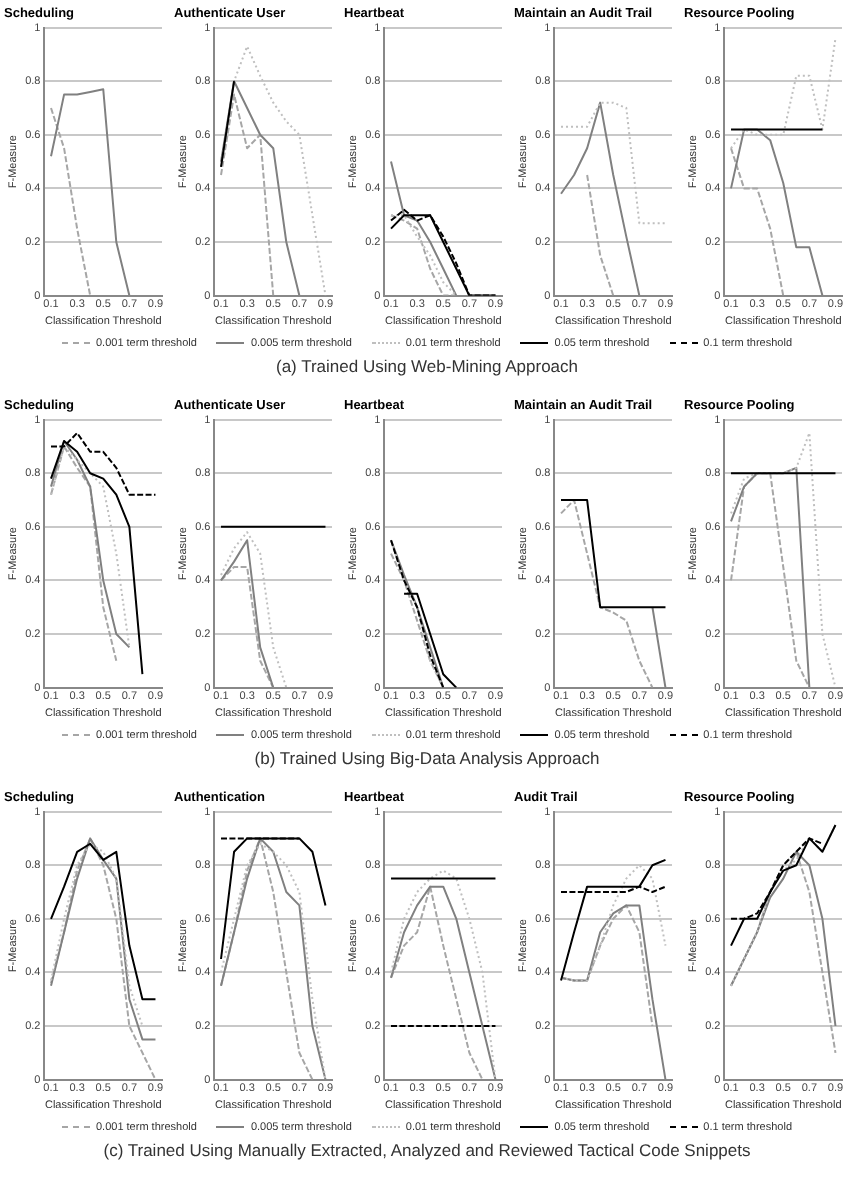 Image resolution: width=856 pixels, height=1178 pixels. What do you see at coordinates (427, 366) in the screenshot?
I see `text: (a) Trained Using Web-Mining Approach` at bounding box center [427, 366].